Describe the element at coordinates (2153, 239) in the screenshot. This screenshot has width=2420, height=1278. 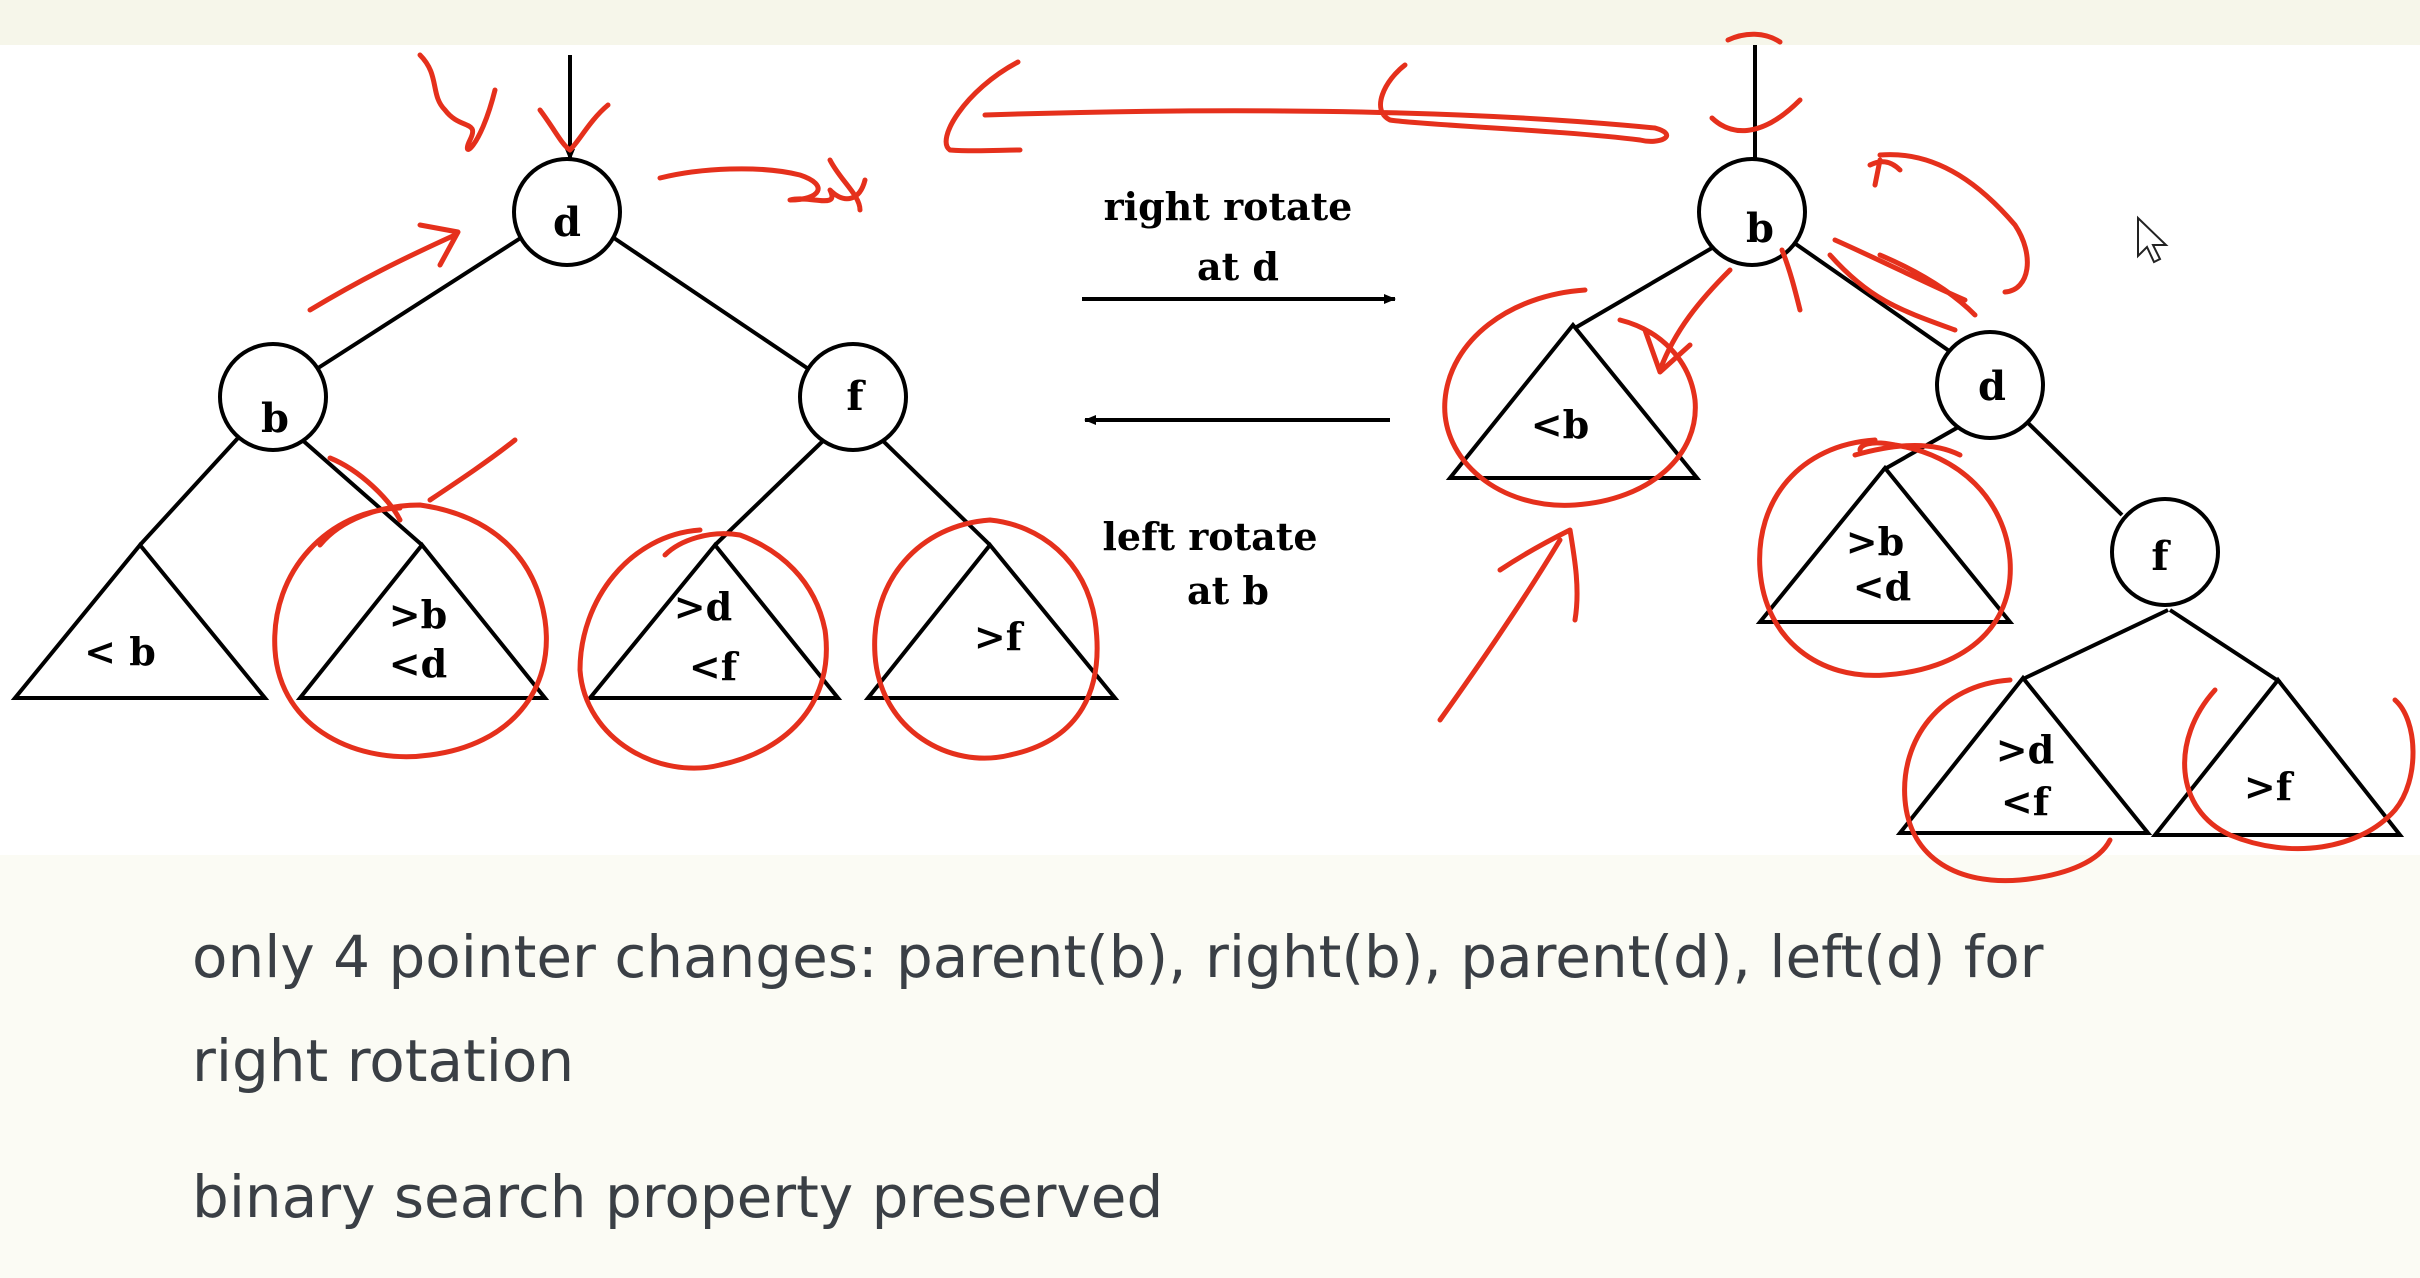
I see `mouse-cursor-icon` at that location.